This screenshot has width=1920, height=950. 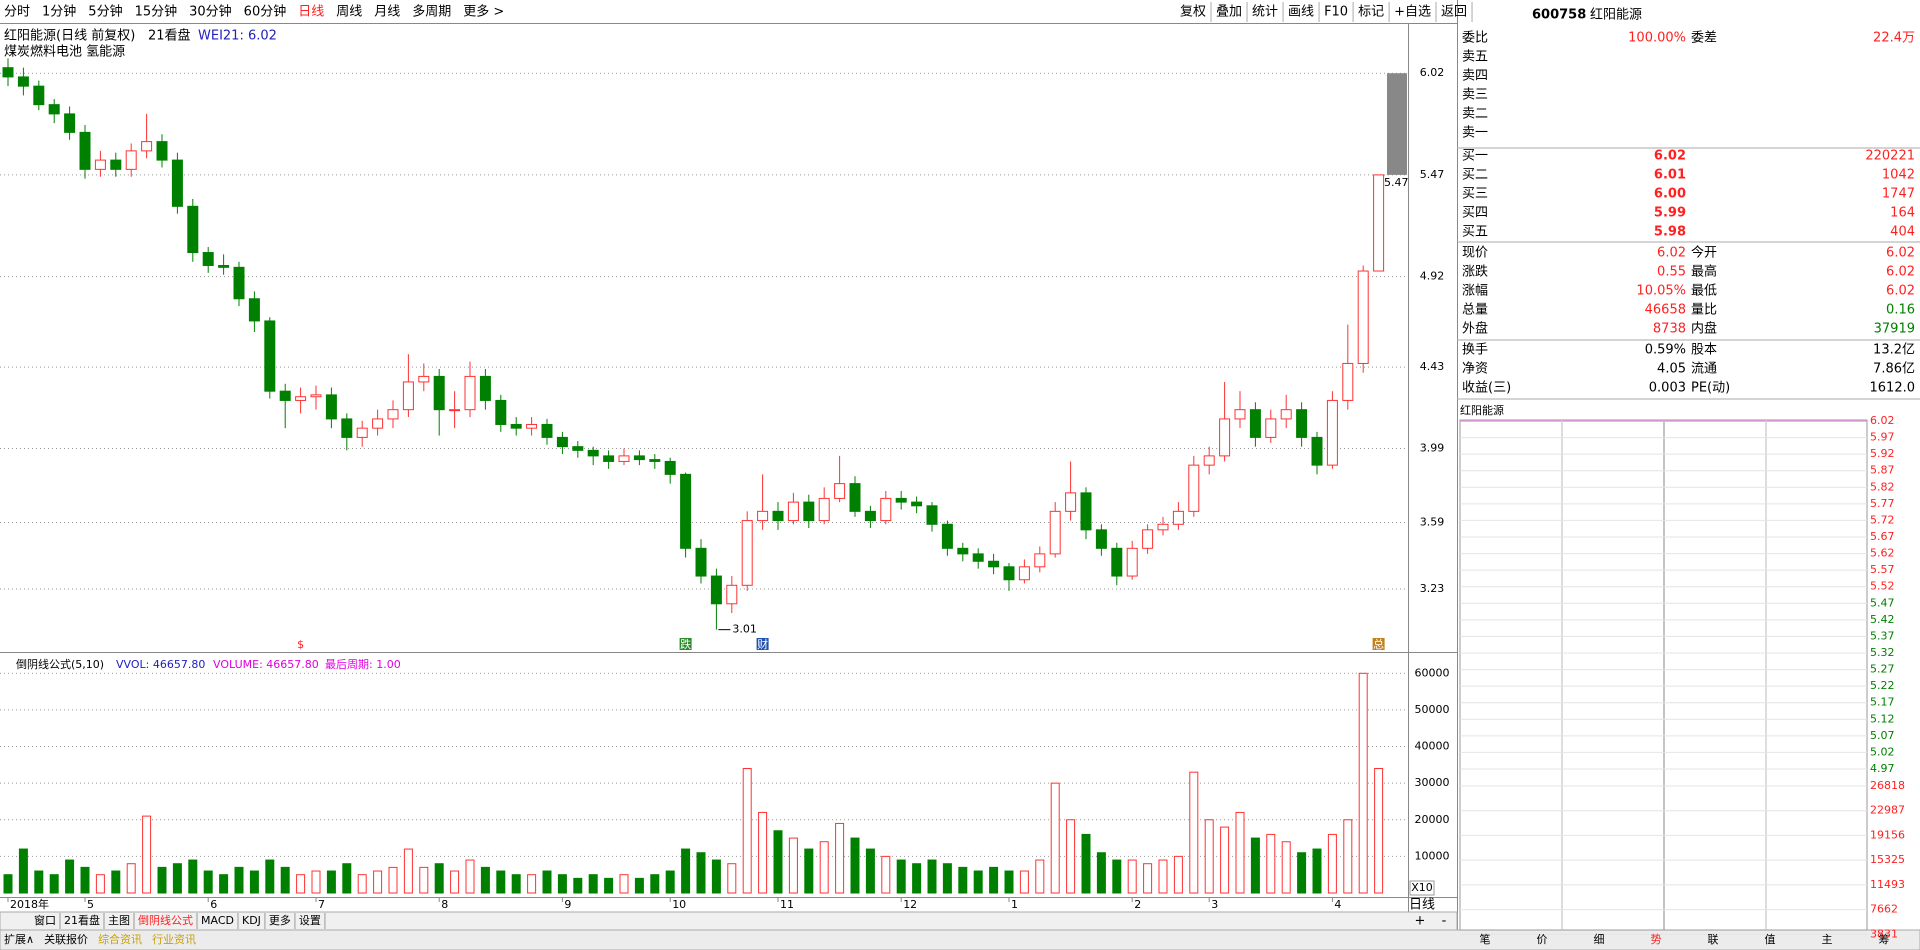 I want to click on period-tab: 周线, so click(x=349, y=12).